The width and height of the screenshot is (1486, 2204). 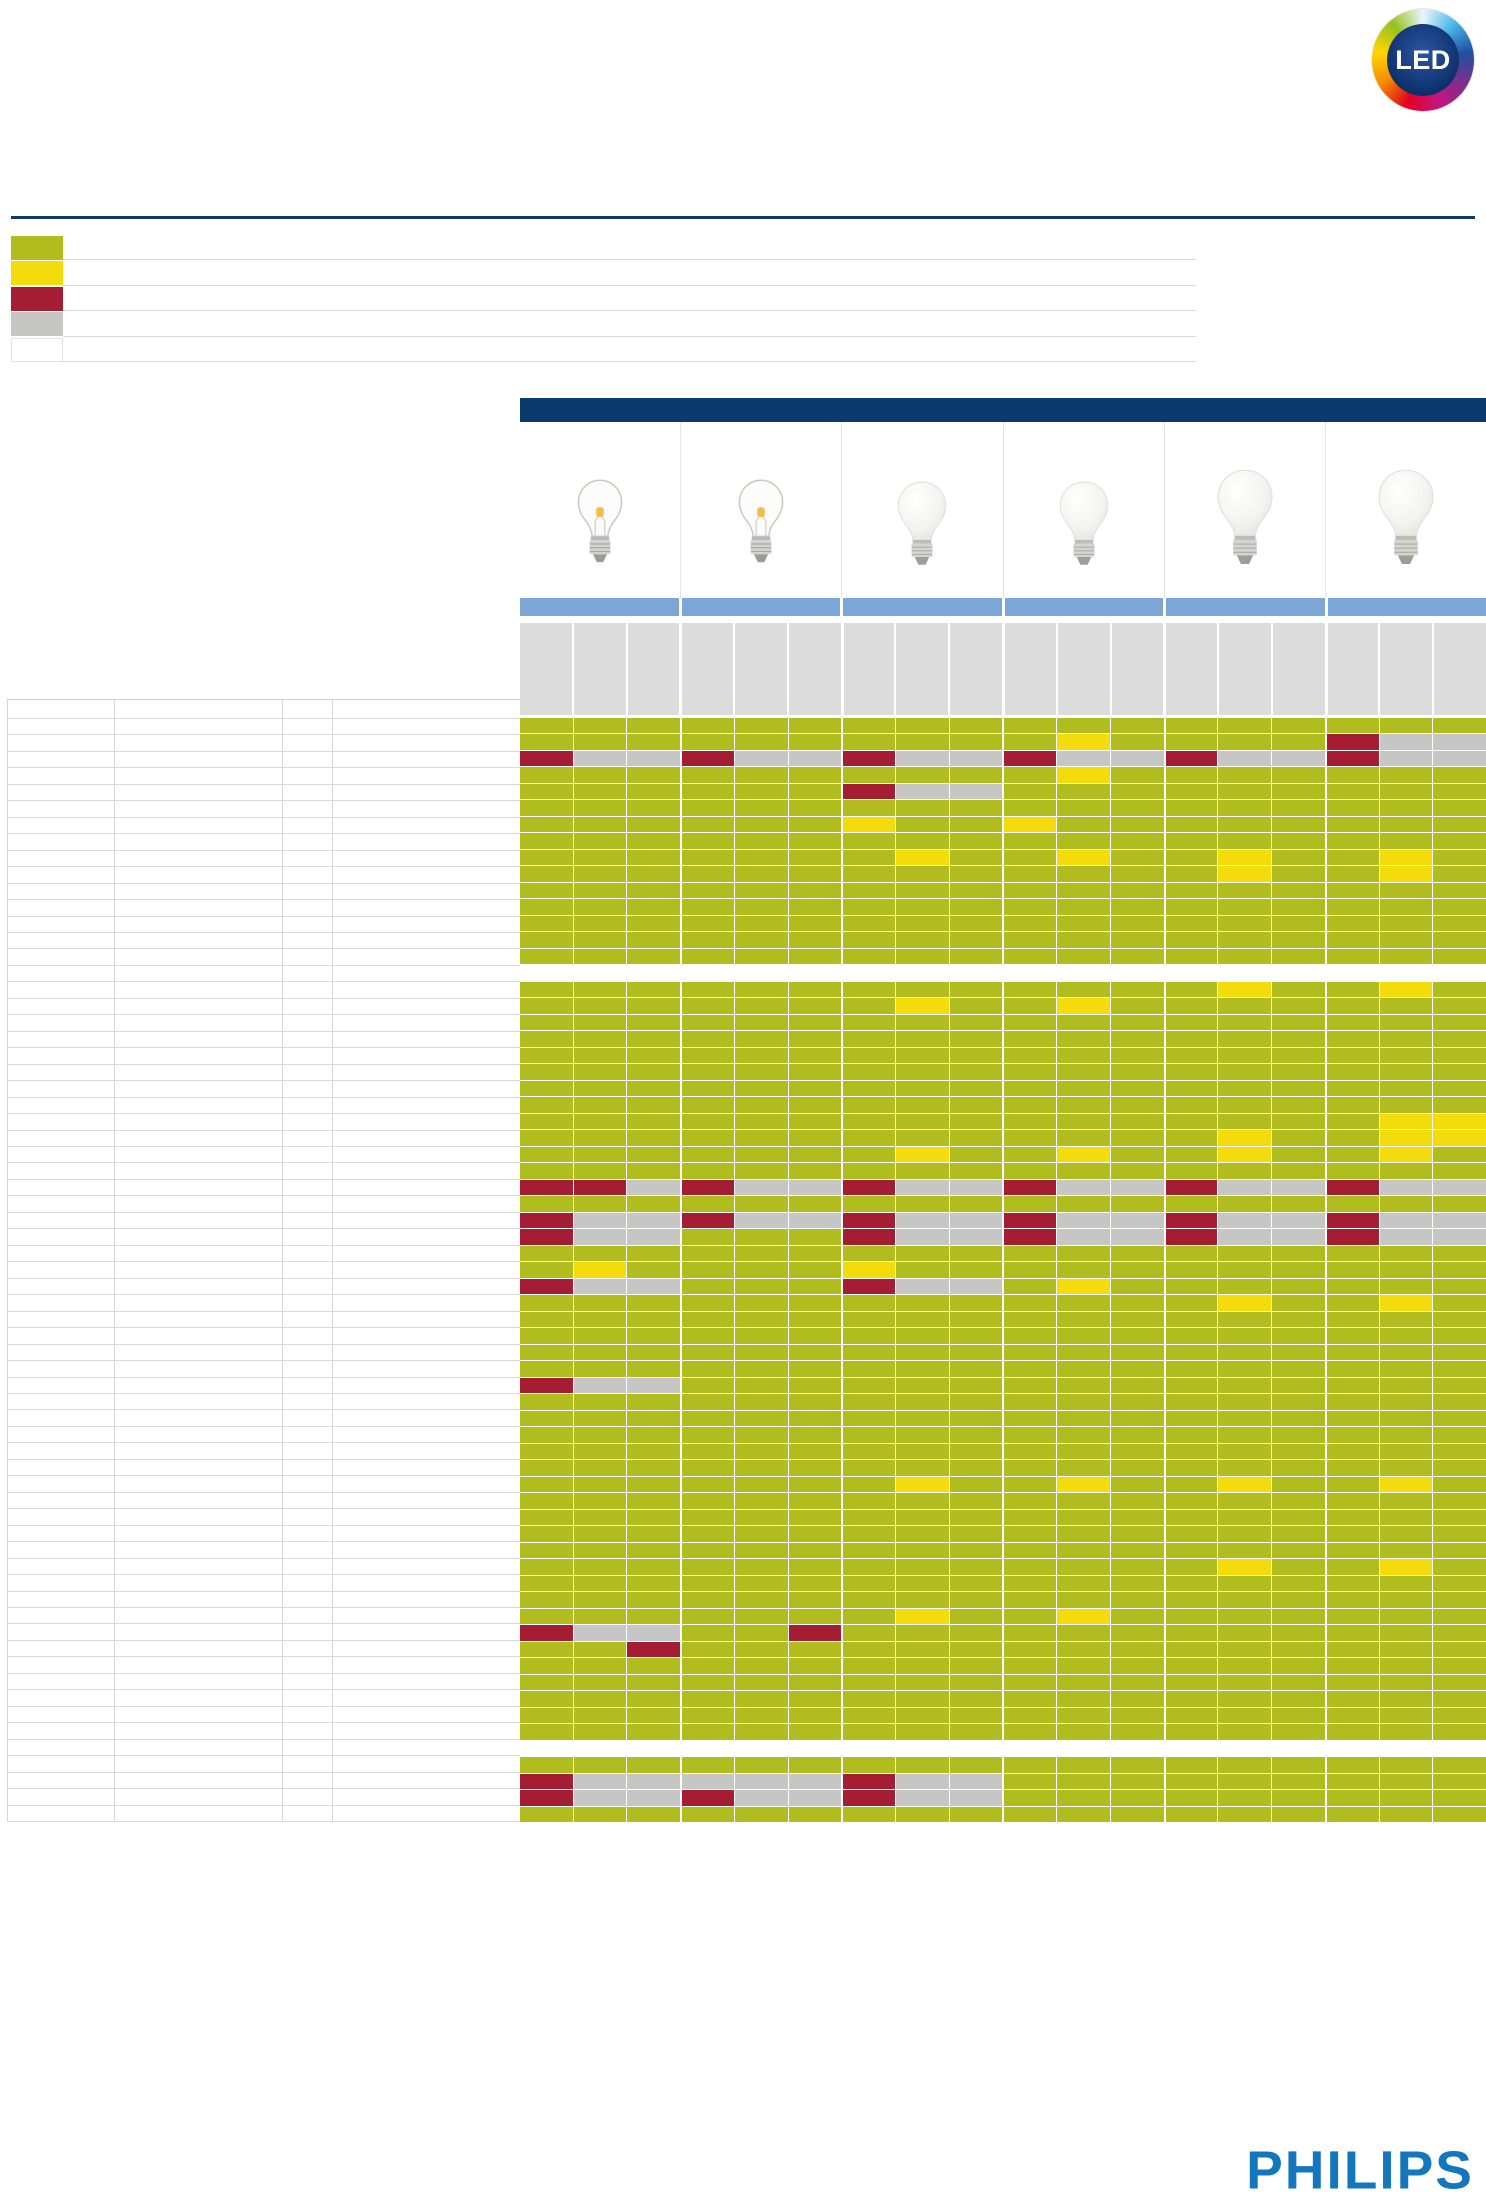 What do you see at coordinates (1423, 60) in the screenshot?
I see `led-logo-text: LED` at bounding box center [1423, 60].